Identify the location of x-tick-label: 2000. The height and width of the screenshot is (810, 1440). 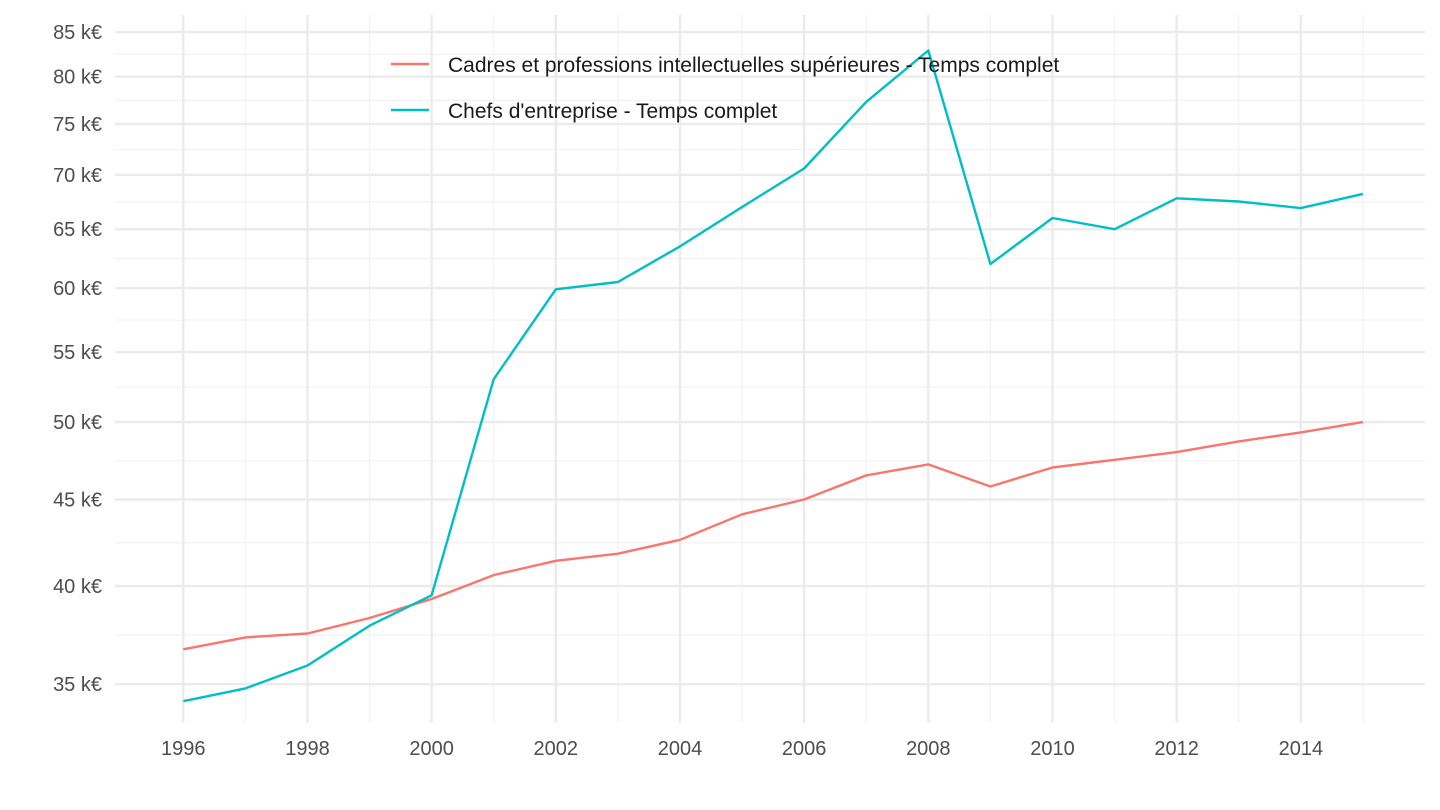
(431, 749).